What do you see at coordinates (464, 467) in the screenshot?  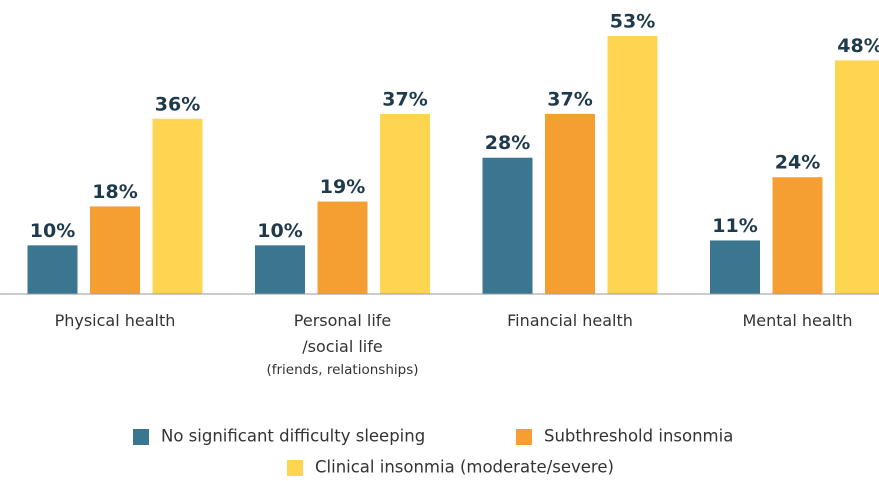 I see `legend-label: Clinical insonmia (moderate/severe)` at bounding box center [464, 467].